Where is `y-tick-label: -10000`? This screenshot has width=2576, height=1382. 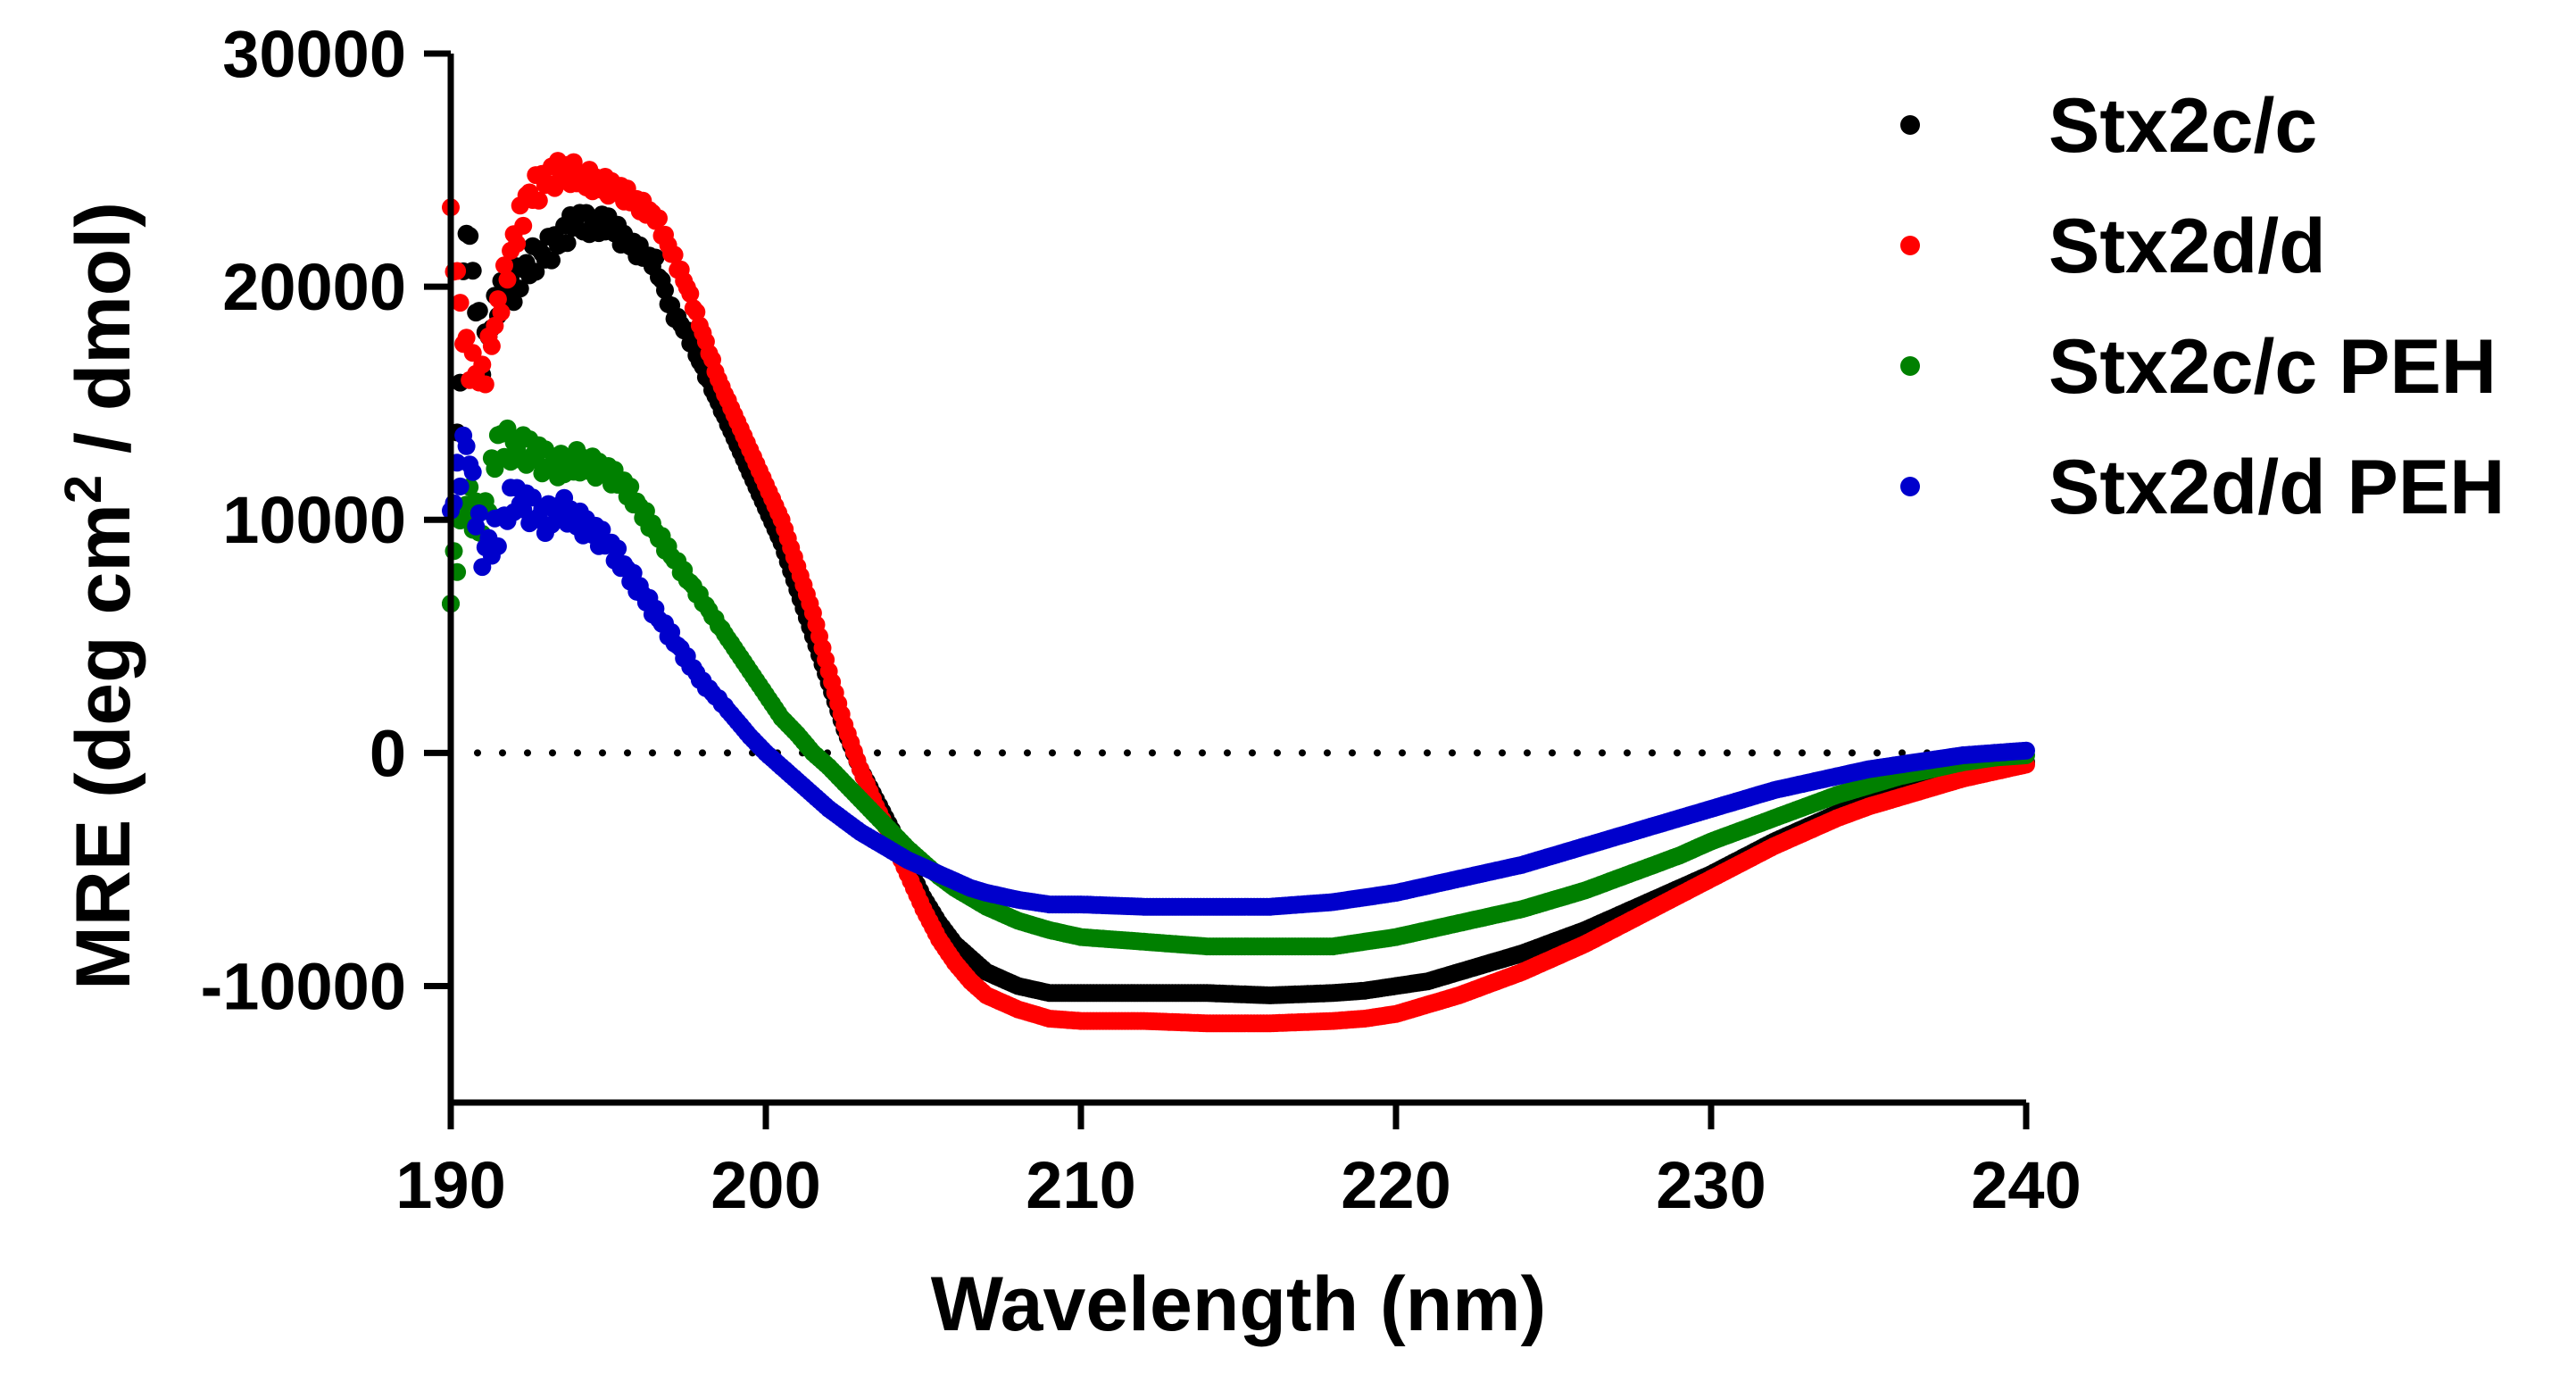
y-tick-label: -10000 is located at coordinates (304, 986).